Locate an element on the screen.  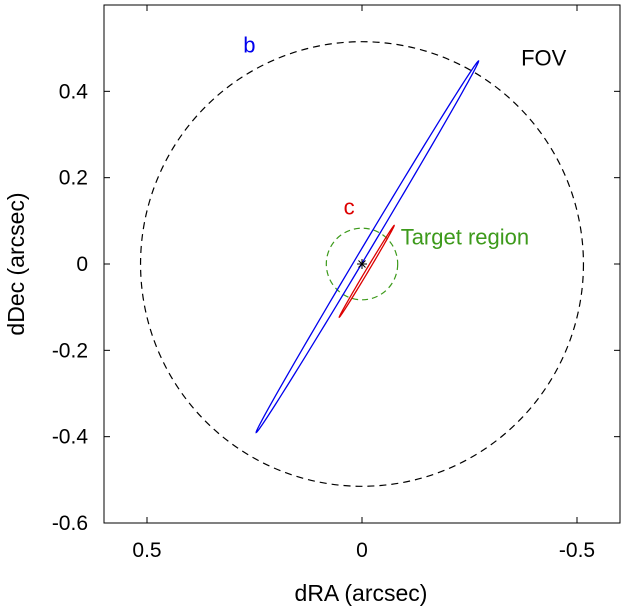
x-tick-label: 0.5 is located at coordinates (146, 550).